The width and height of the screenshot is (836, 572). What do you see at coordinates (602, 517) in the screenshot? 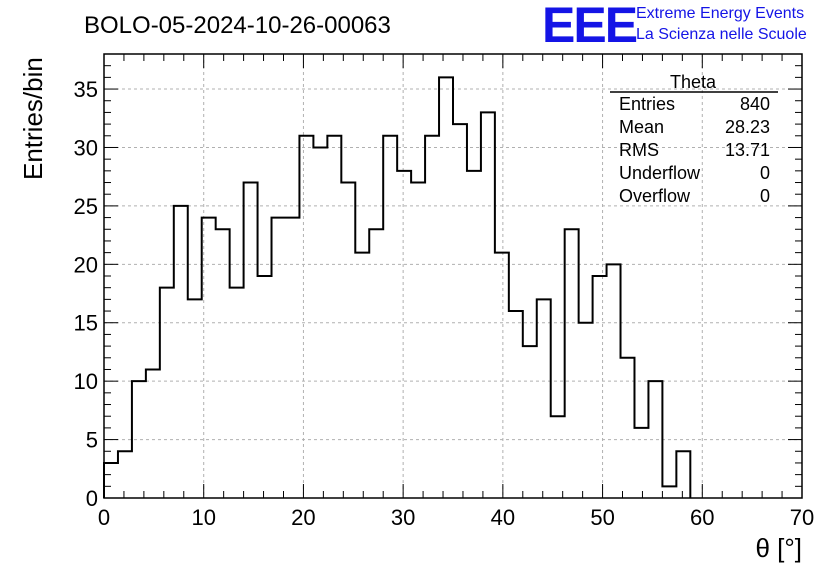
I see `x-tick-label: 50` at bounding box center [602, 517].